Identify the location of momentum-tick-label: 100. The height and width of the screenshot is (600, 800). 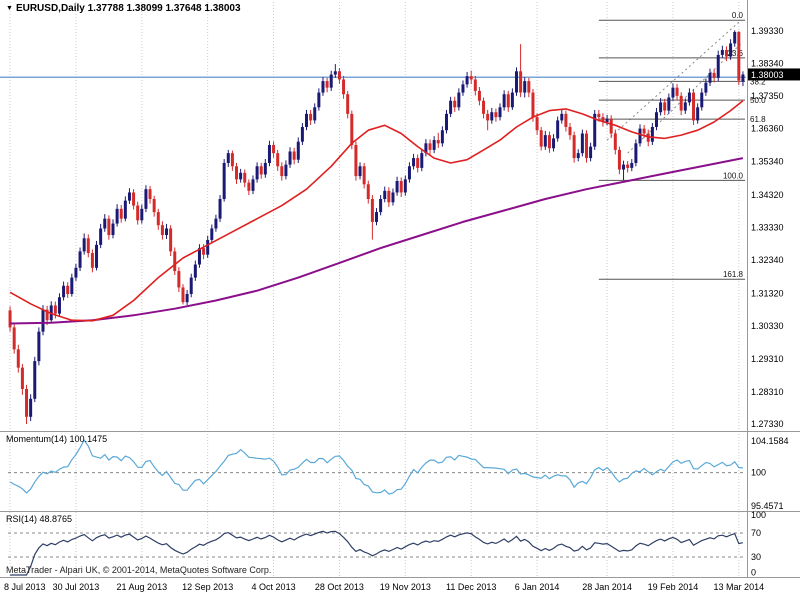
(758, 473).